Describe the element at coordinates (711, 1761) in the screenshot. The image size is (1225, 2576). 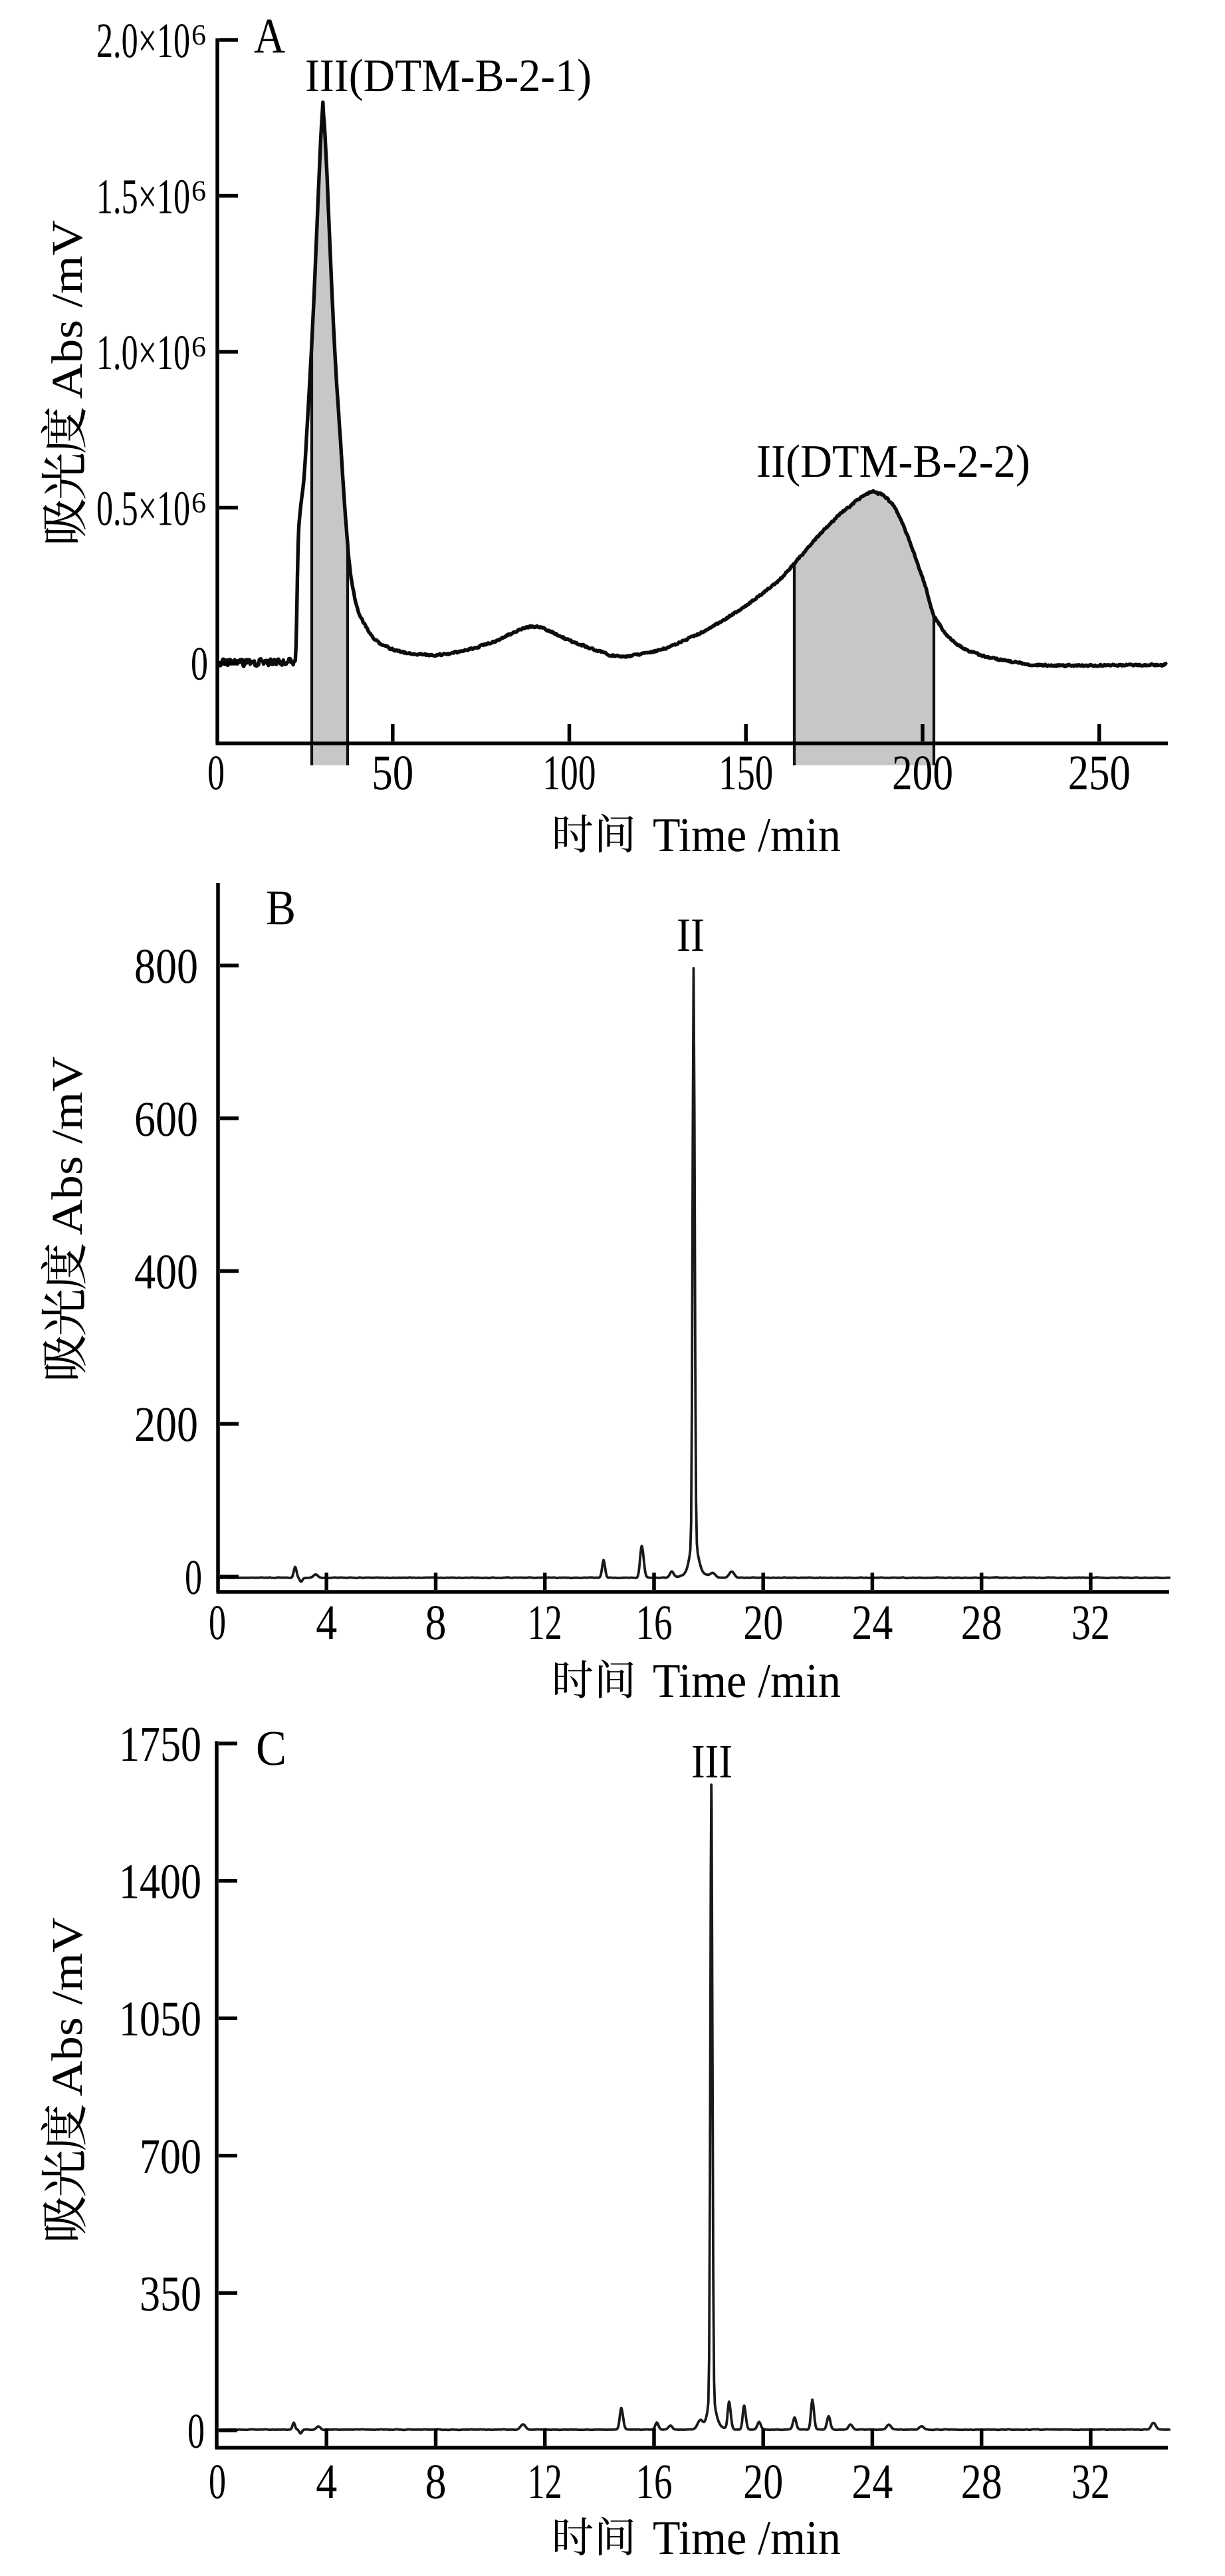
I see `svg-text: III` at that location.